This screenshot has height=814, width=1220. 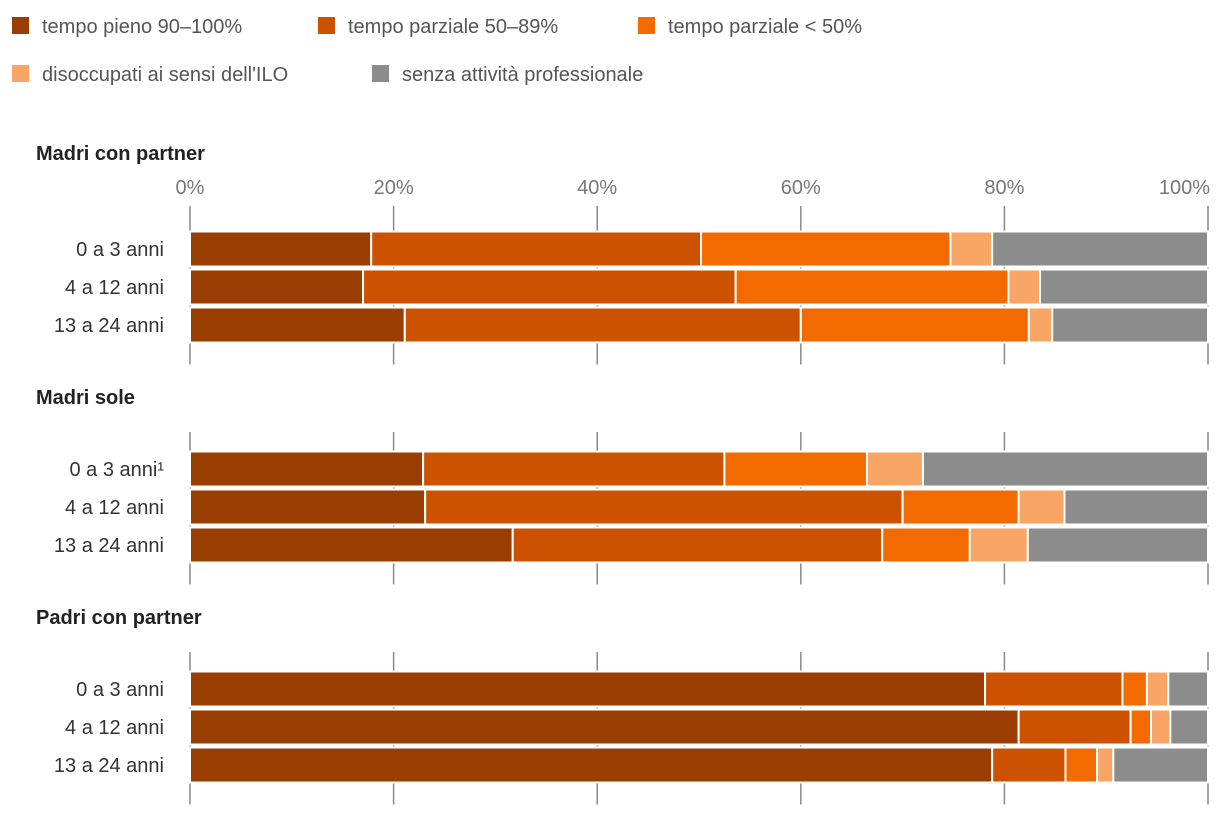 I want to click on x-tick-label: 20%, so click(x=394, y=188).